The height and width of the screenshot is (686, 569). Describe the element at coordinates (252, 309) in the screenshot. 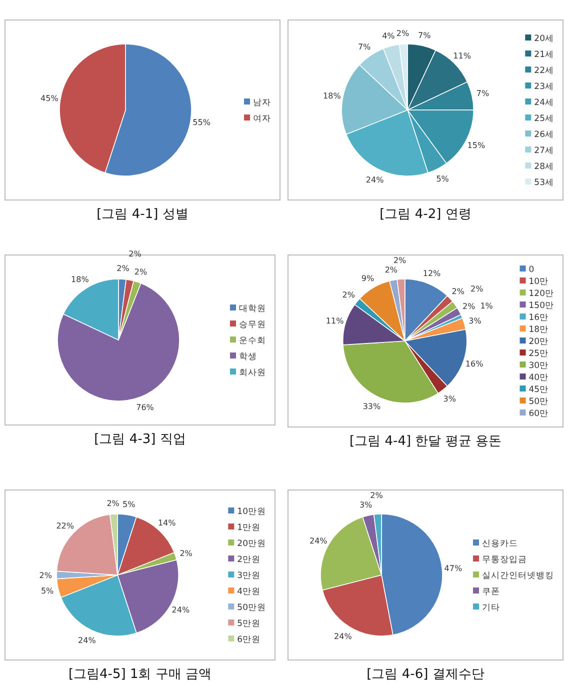

I see `legend-label: 대학원` at that location.